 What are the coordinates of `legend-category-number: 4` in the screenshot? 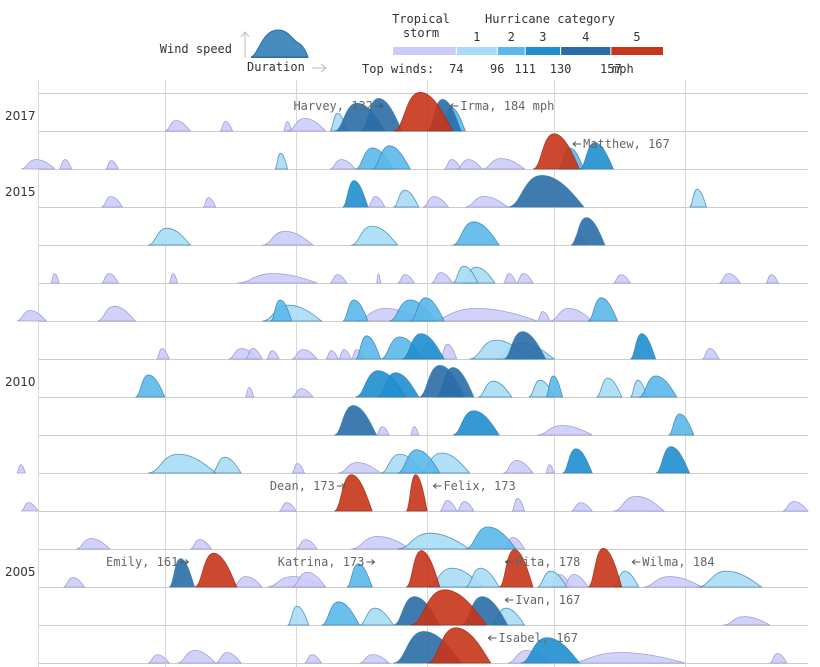 It's located at (585, 37).